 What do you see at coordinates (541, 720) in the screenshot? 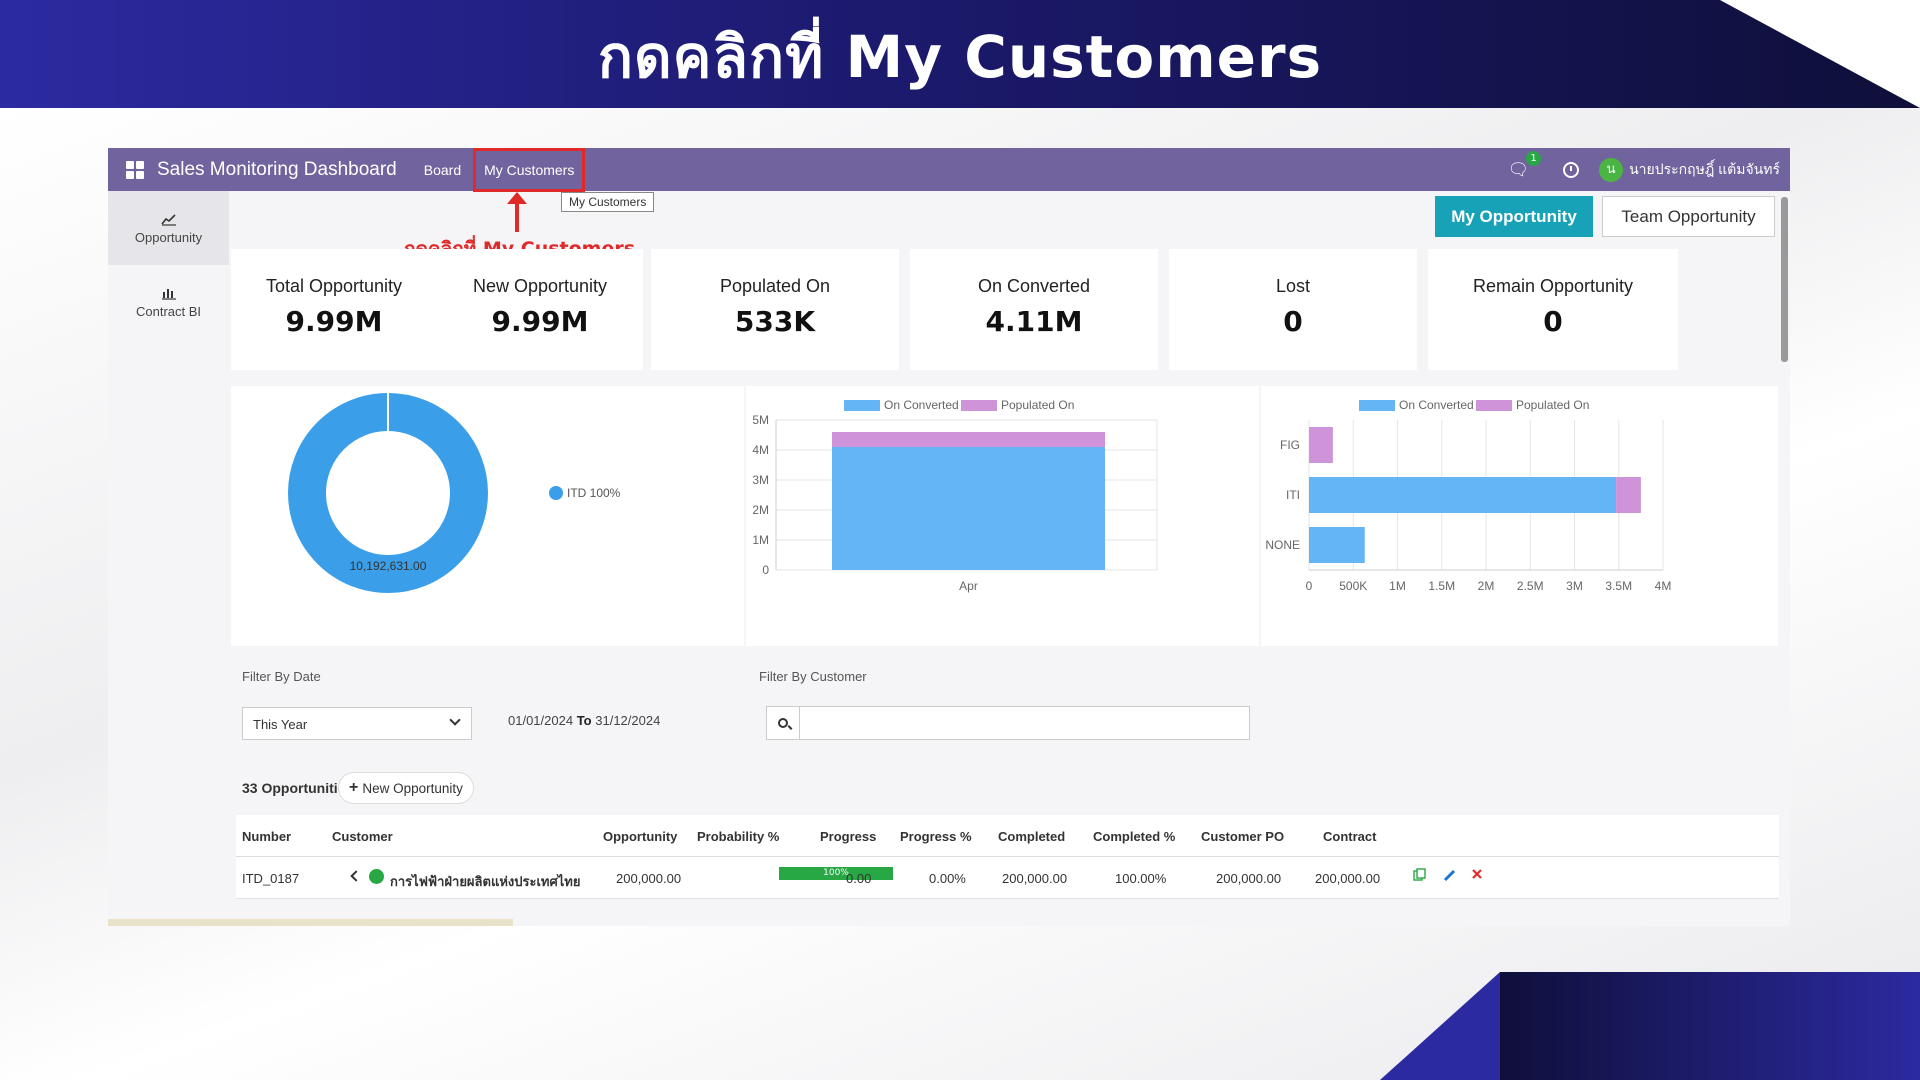
I see `date-from: 01/01/2024` at bounding box center [541, 720].